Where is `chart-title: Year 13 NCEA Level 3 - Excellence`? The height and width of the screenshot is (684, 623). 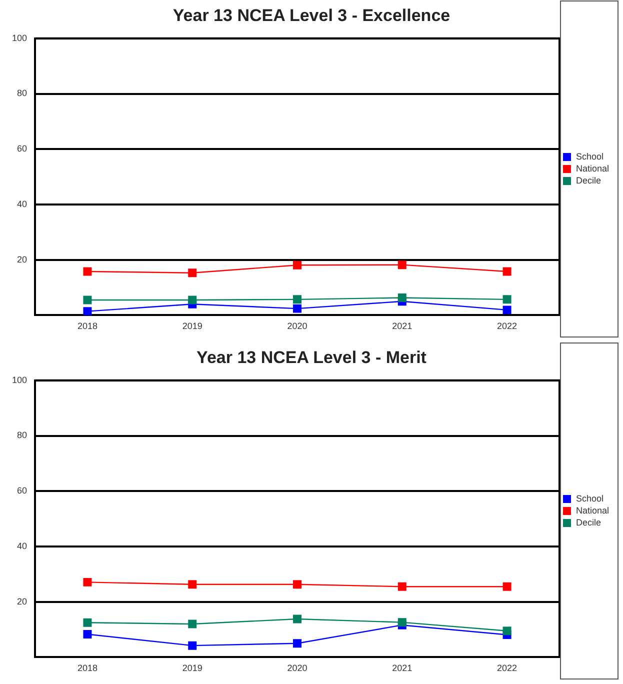
chart-title: Year 13 NCEA Level 3 - Excellence is located at coordinates (311, 15).